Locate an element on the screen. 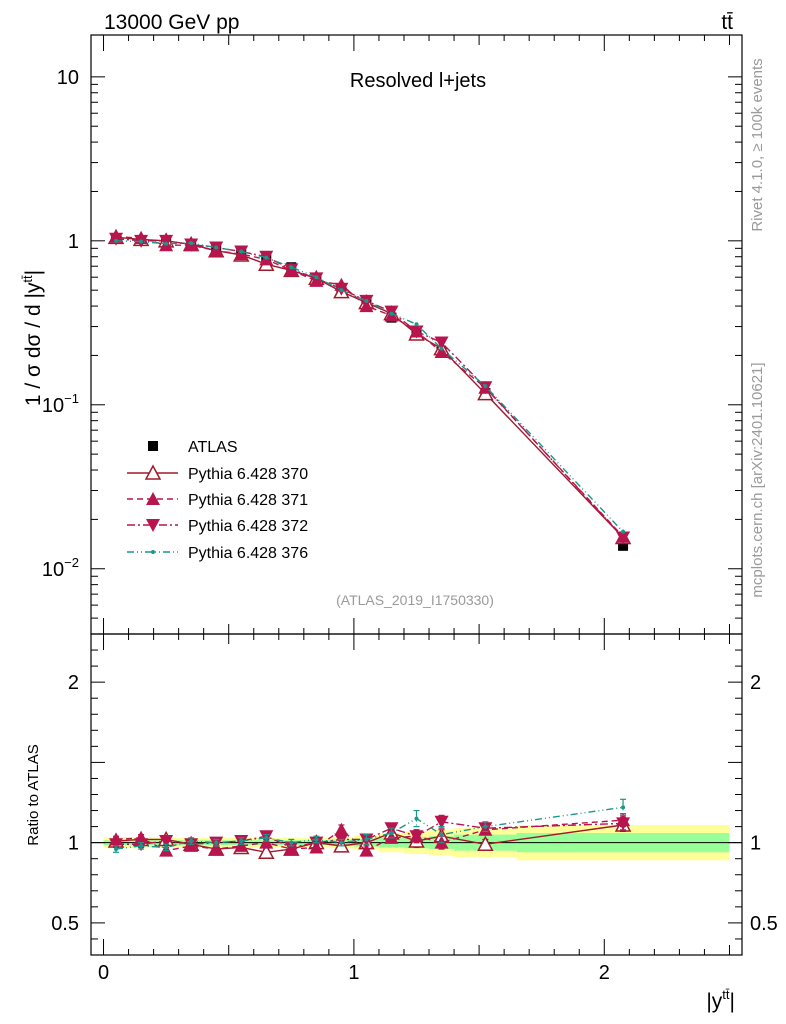  ratio-y-tick-label: 0.5 is located at coordinates (65, 924).